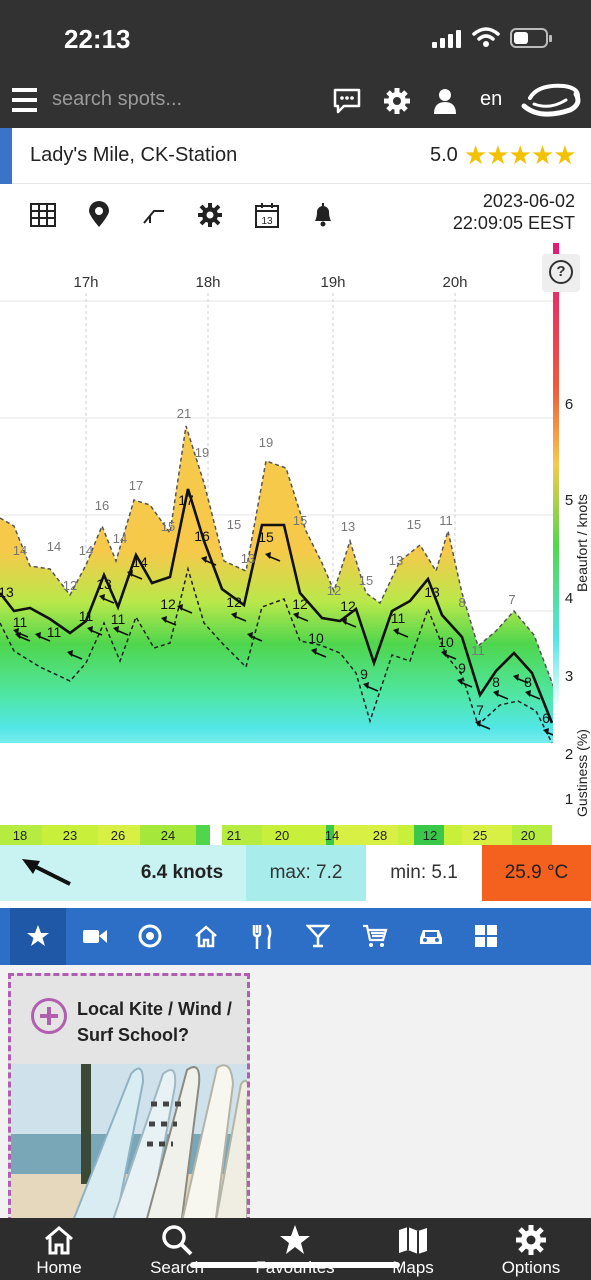 This screenshot has height=1280, width=591. What do you see at coordinates (295, 38) in the screenshot?
I see `status-bar: 22:13` at bounding box center [295, 38].